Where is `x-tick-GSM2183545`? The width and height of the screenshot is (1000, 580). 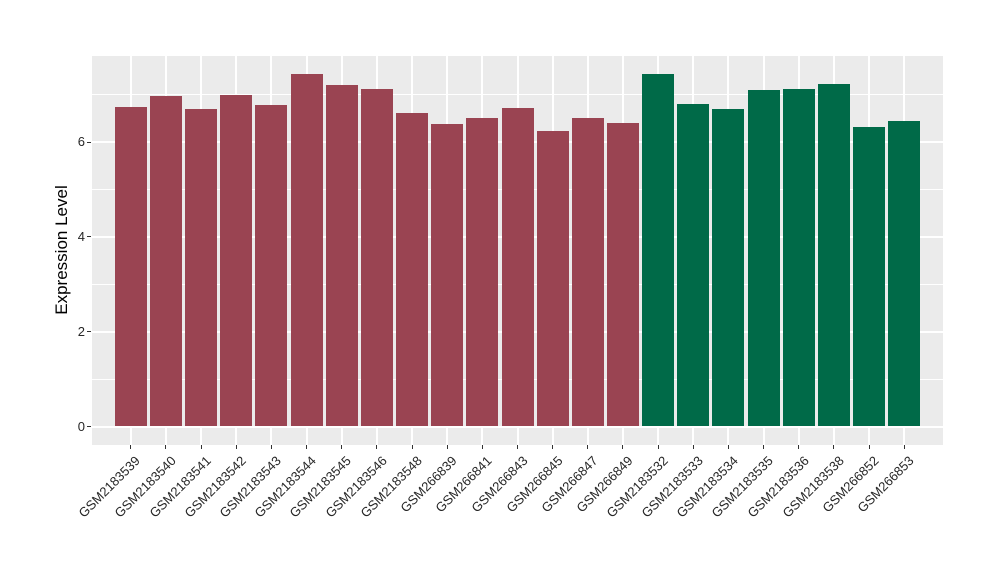
x-tick-GSM2183545 is located at coordinates (342, 447).